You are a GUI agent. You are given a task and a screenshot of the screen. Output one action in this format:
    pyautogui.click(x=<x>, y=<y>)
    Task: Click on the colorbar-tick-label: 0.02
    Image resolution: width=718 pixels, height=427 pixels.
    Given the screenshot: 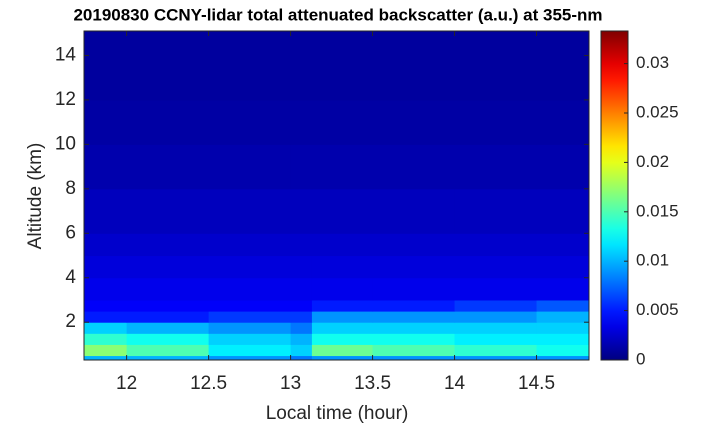 What is the action you would take?
    pyautogui.click(x=652, y=161)
    